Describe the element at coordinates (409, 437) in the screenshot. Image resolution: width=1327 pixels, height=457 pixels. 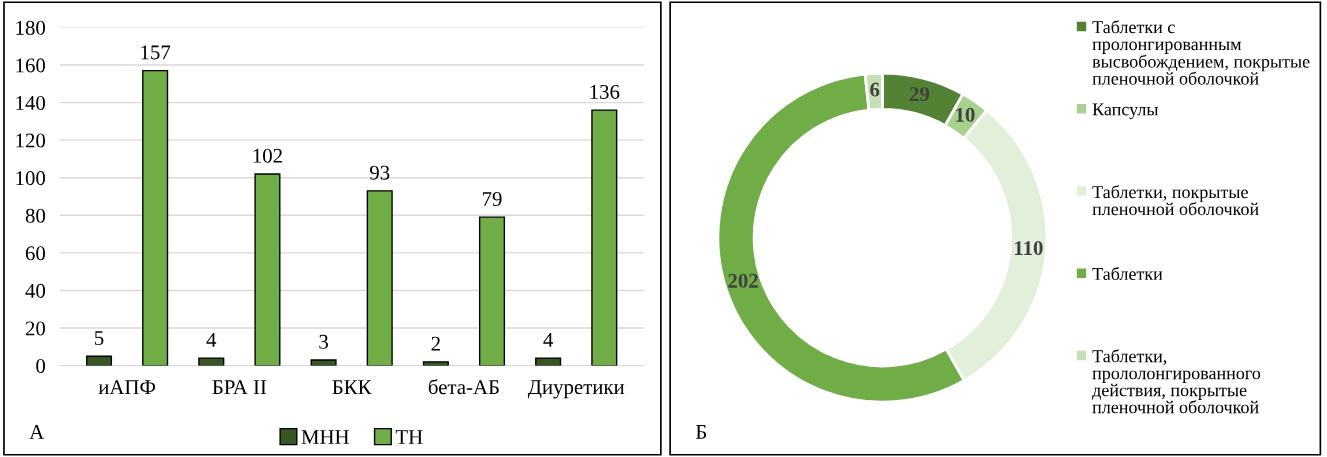
I see `legend-label: ТН` at that location.